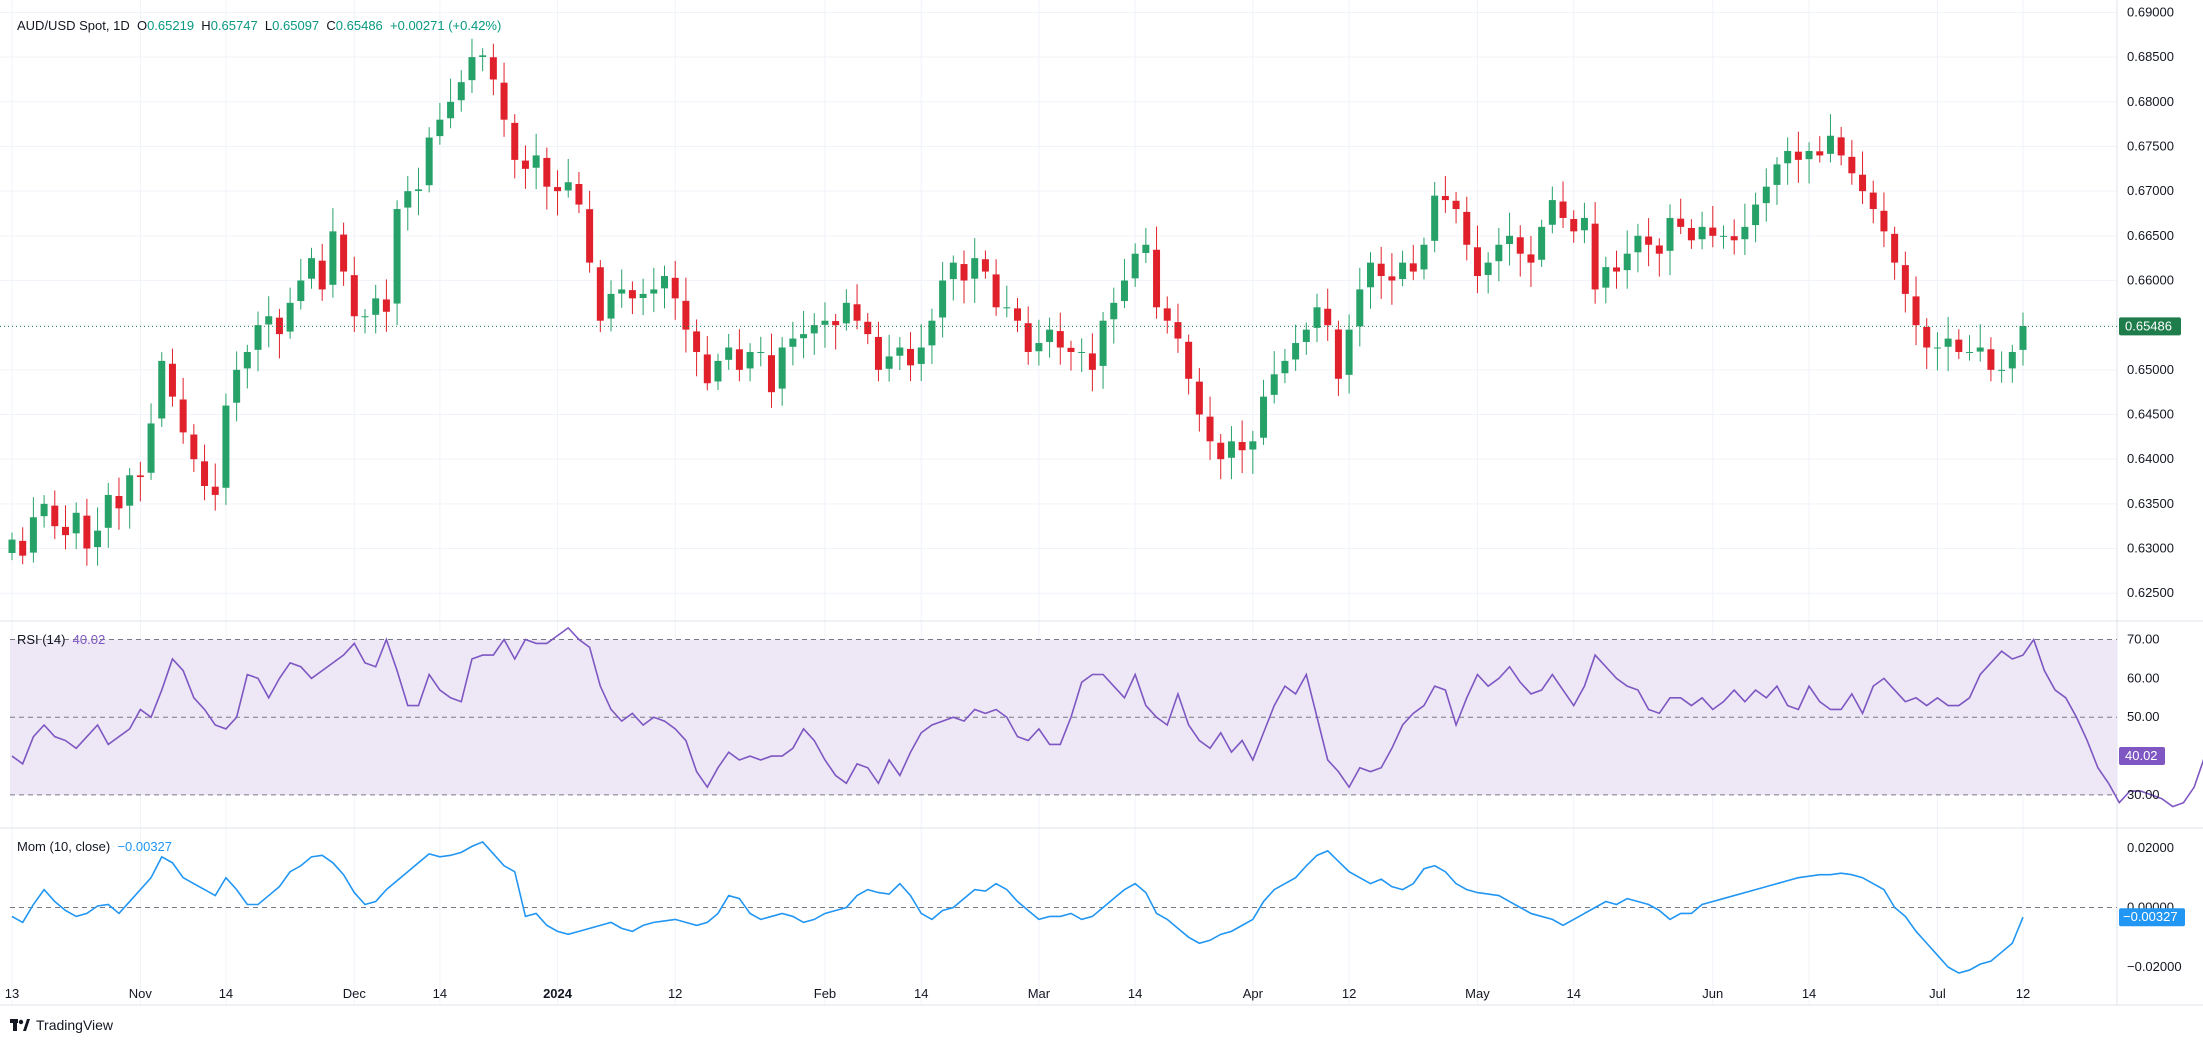  What do you see at coordinates (1253, 993) in the screenshot?
I see `time-tick-label: Apr` at bounding box center [1253, 993].